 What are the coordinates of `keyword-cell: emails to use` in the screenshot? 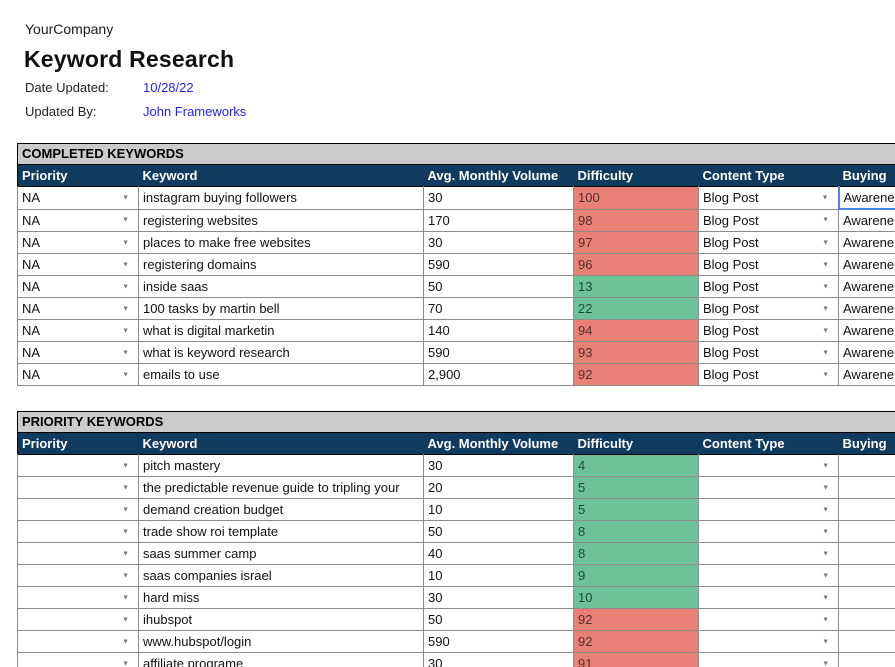 It's located at (281, 374).